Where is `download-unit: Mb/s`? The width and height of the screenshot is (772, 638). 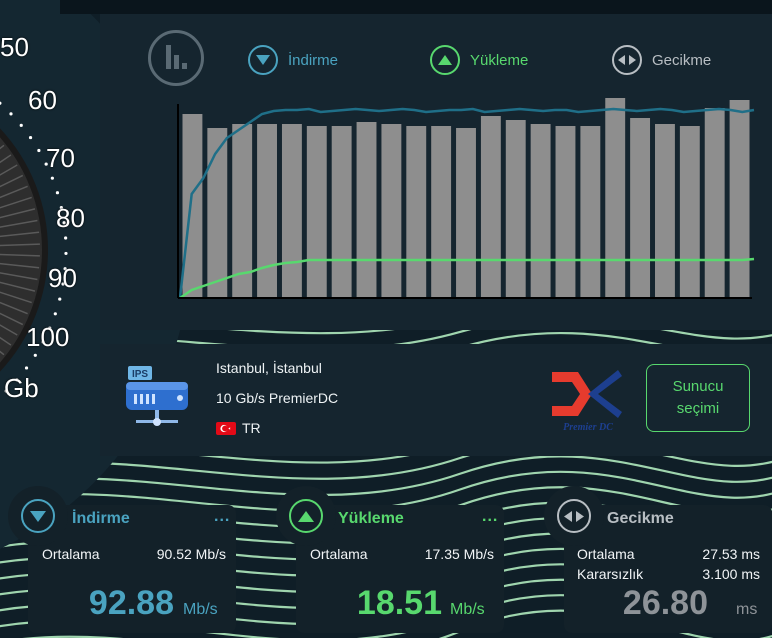 download-unit: Mb/s is located at coordinates (200, 609).